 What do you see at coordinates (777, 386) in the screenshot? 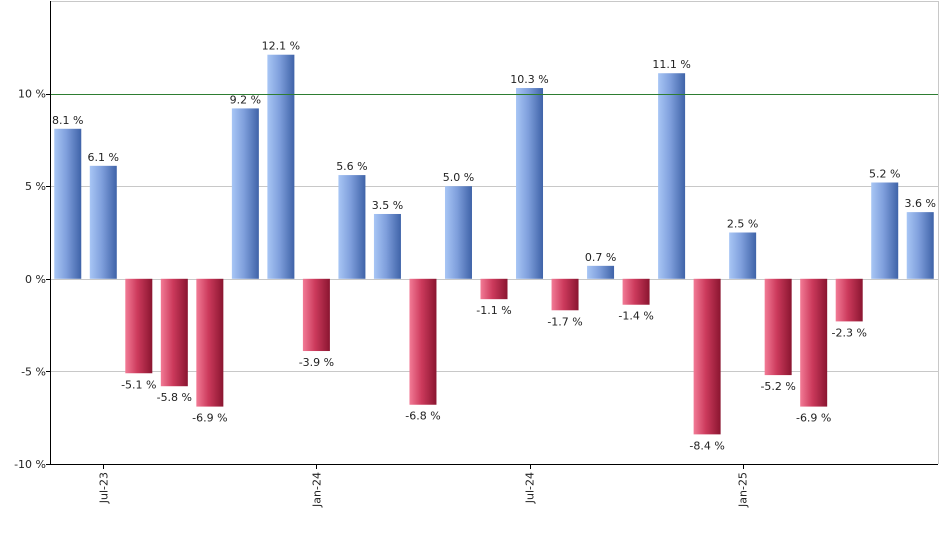
I see `data-label-20: -5.2 %` at bounding box center [777, 386].